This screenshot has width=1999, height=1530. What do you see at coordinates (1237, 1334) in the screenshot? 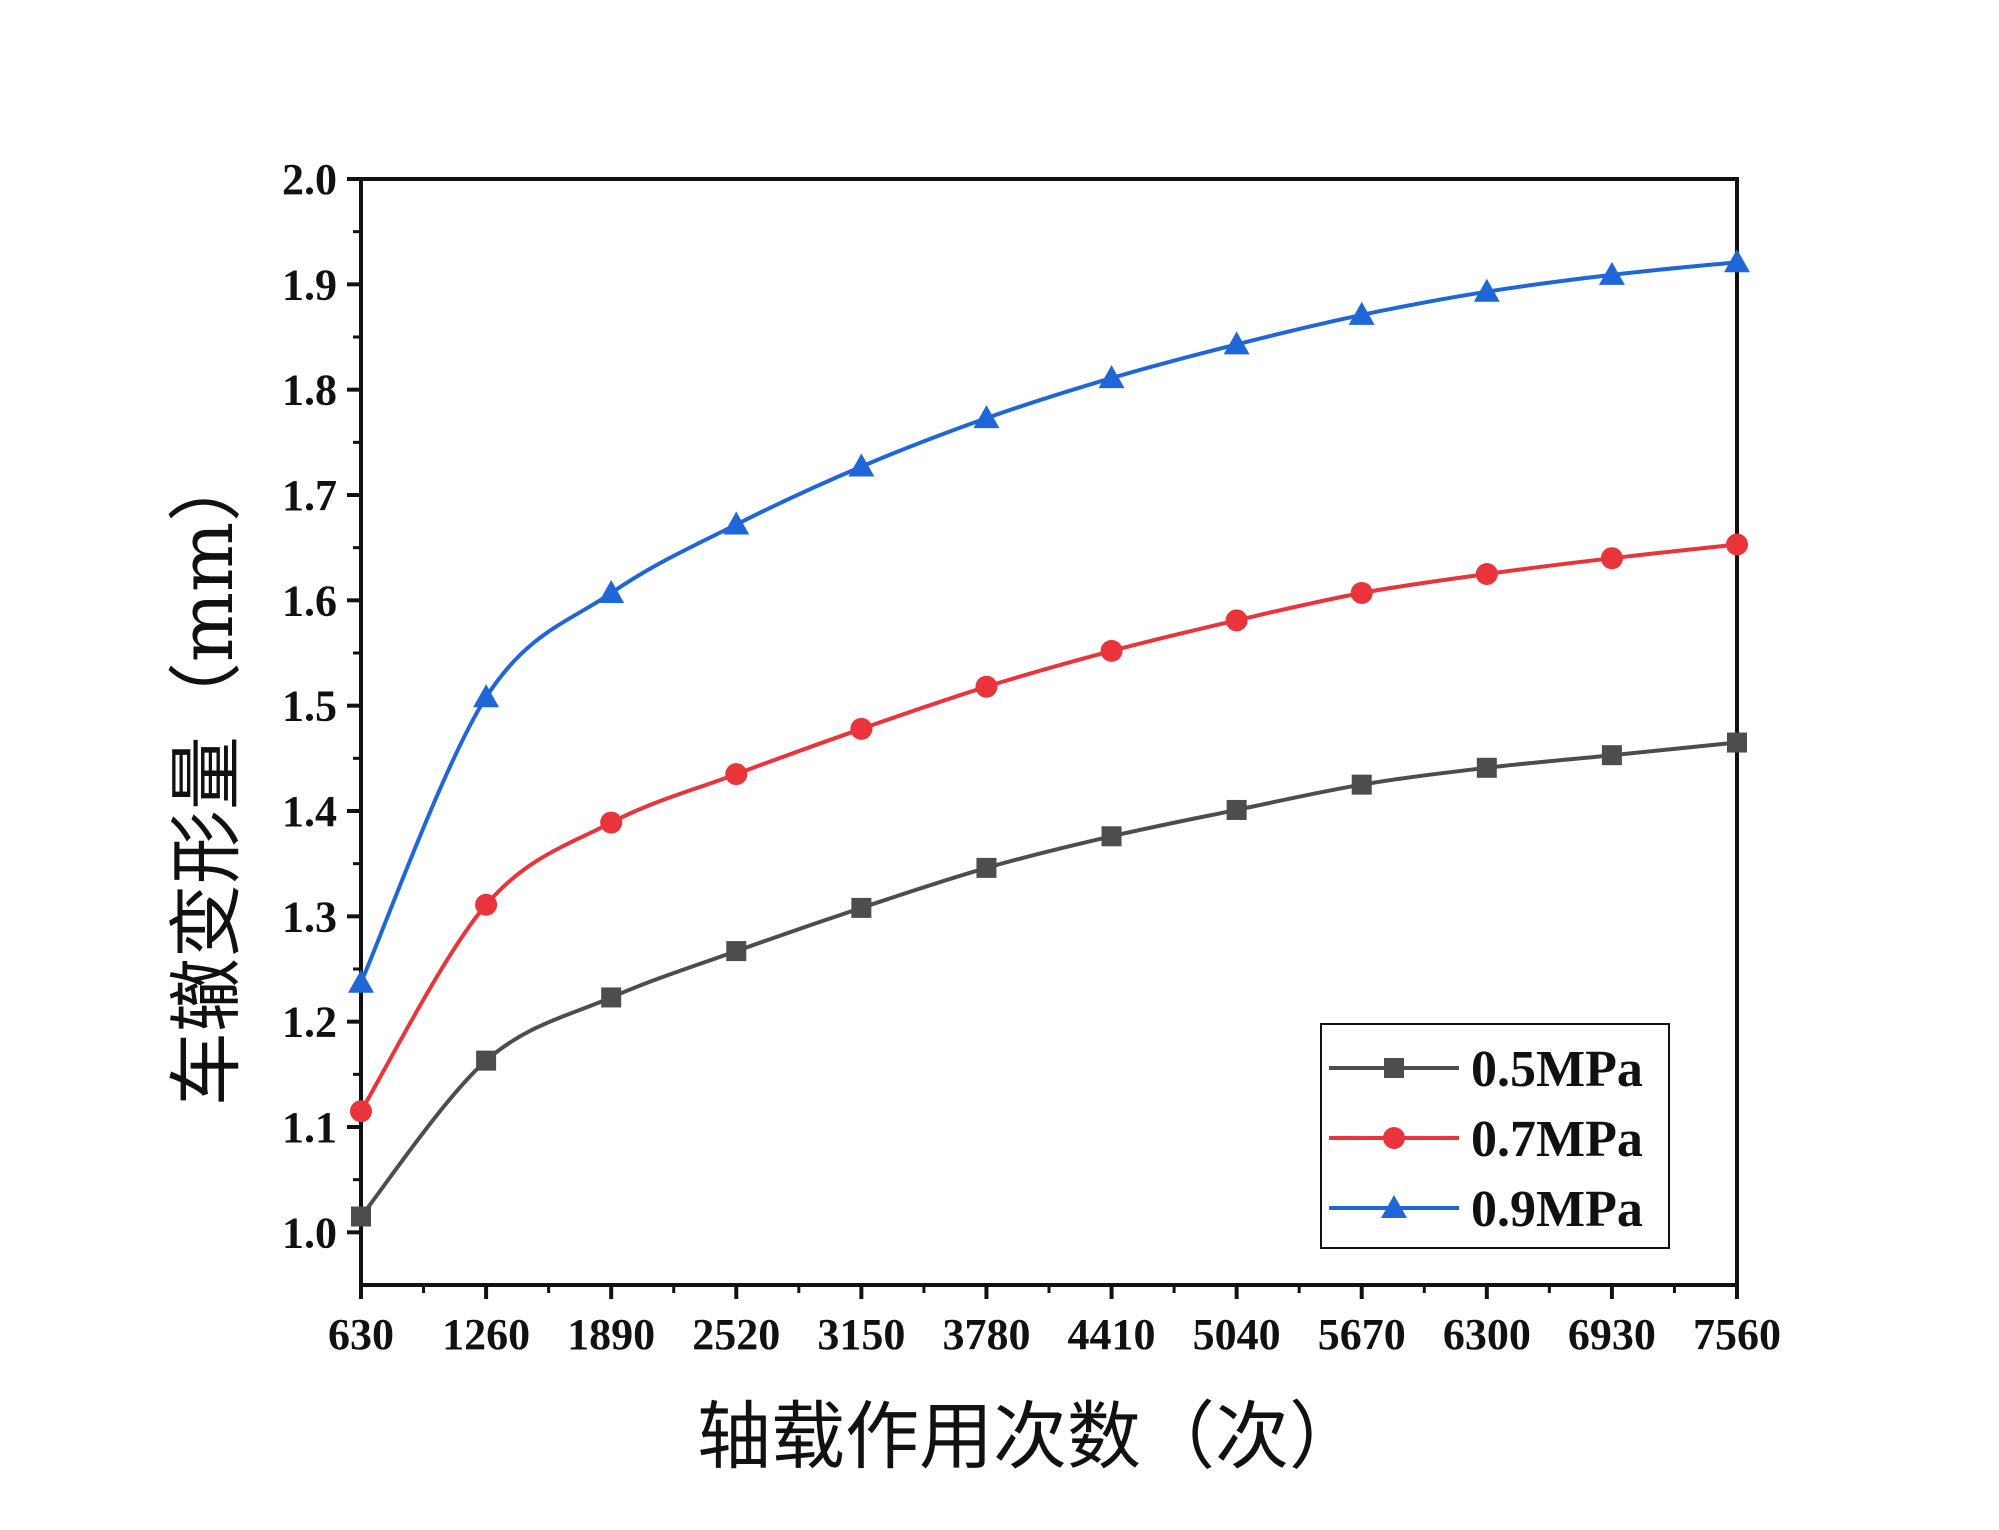
I see `x-tick-label: 5040` at bounding box center [1237, 1334].